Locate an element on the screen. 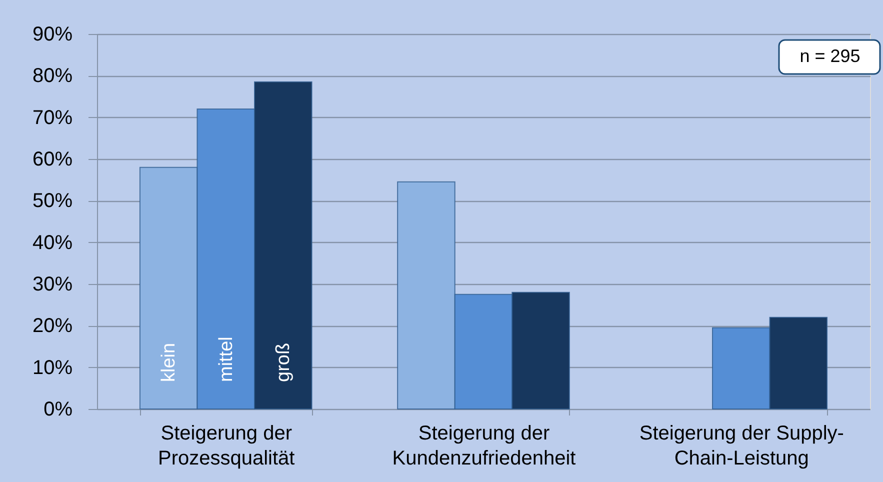 The image size is (883, 482). y-tick-label: 0% is located at coordinates (58, 409).